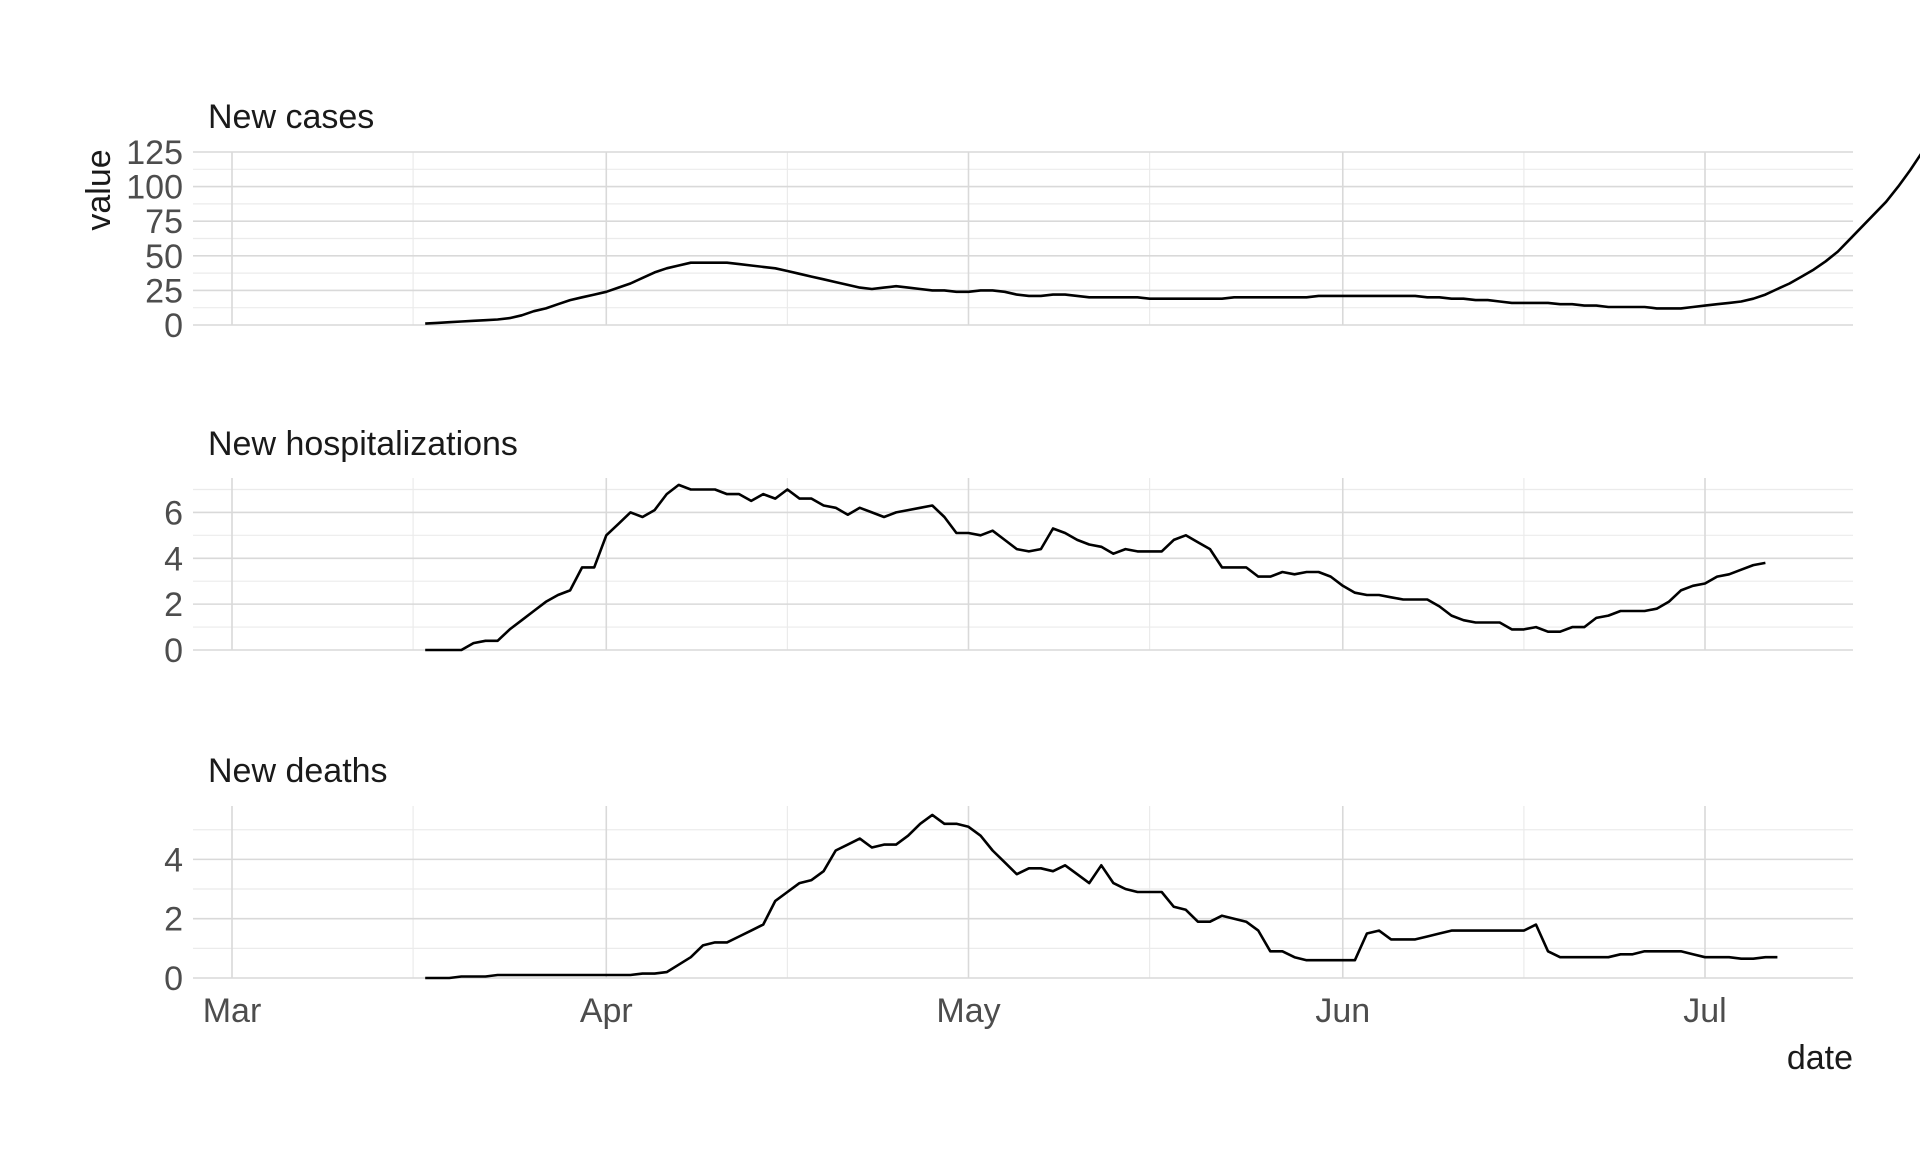 This screenshot has width=1920, height=1152. I want to click on x-tick-label: May, so click(968, 1011).